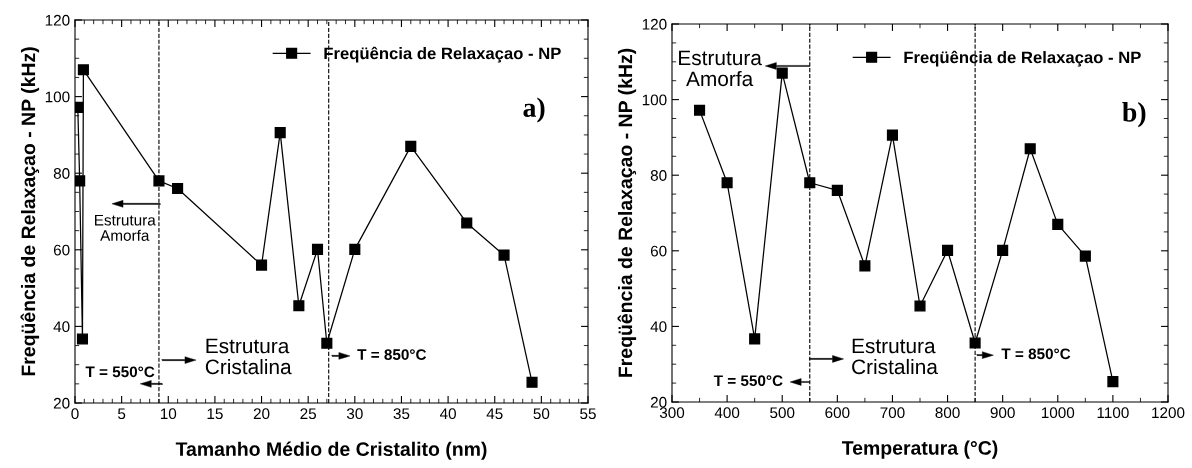  What do you see at coordinates (1002, 413) in the screenshot?
I see `x-tick-label: 900` at bounding box center [1002, 413].